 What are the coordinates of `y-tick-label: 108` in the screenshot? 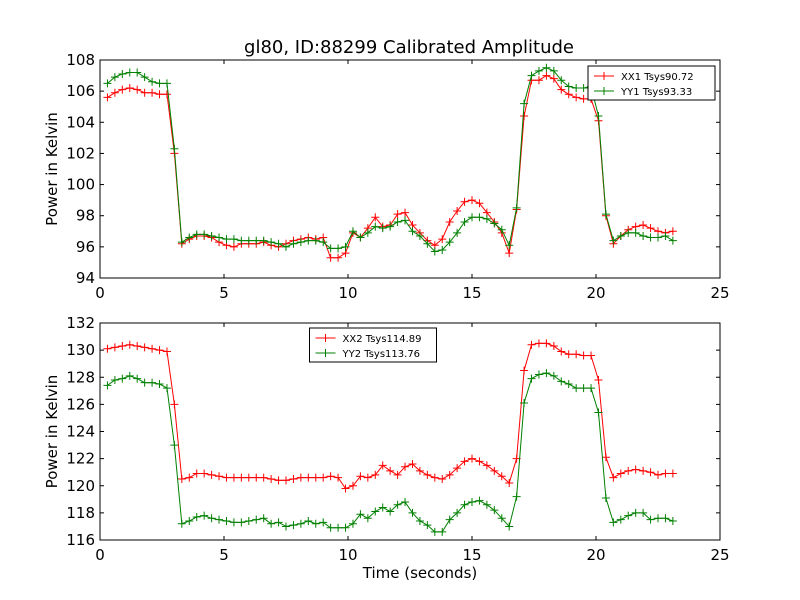 It's located at (80, 60).